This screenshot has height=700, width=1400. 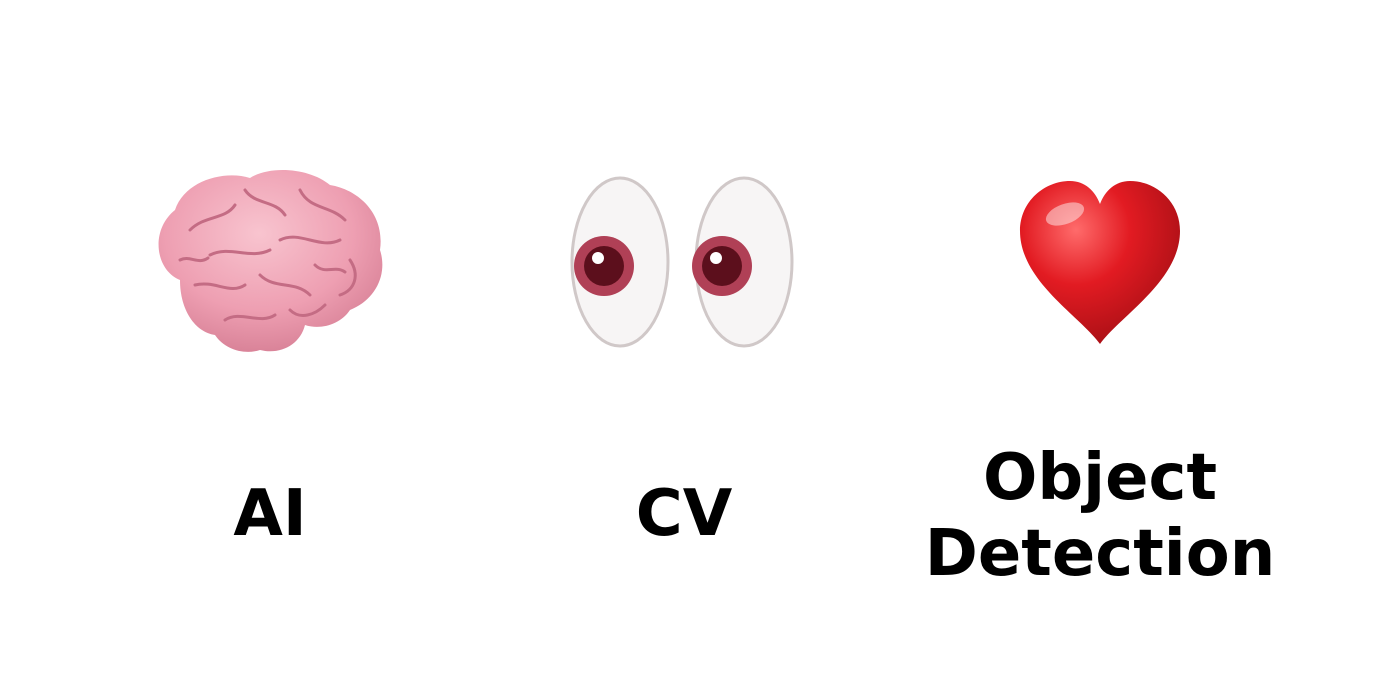 I want to click on ai-label: AI, so click(x=270, y=514).